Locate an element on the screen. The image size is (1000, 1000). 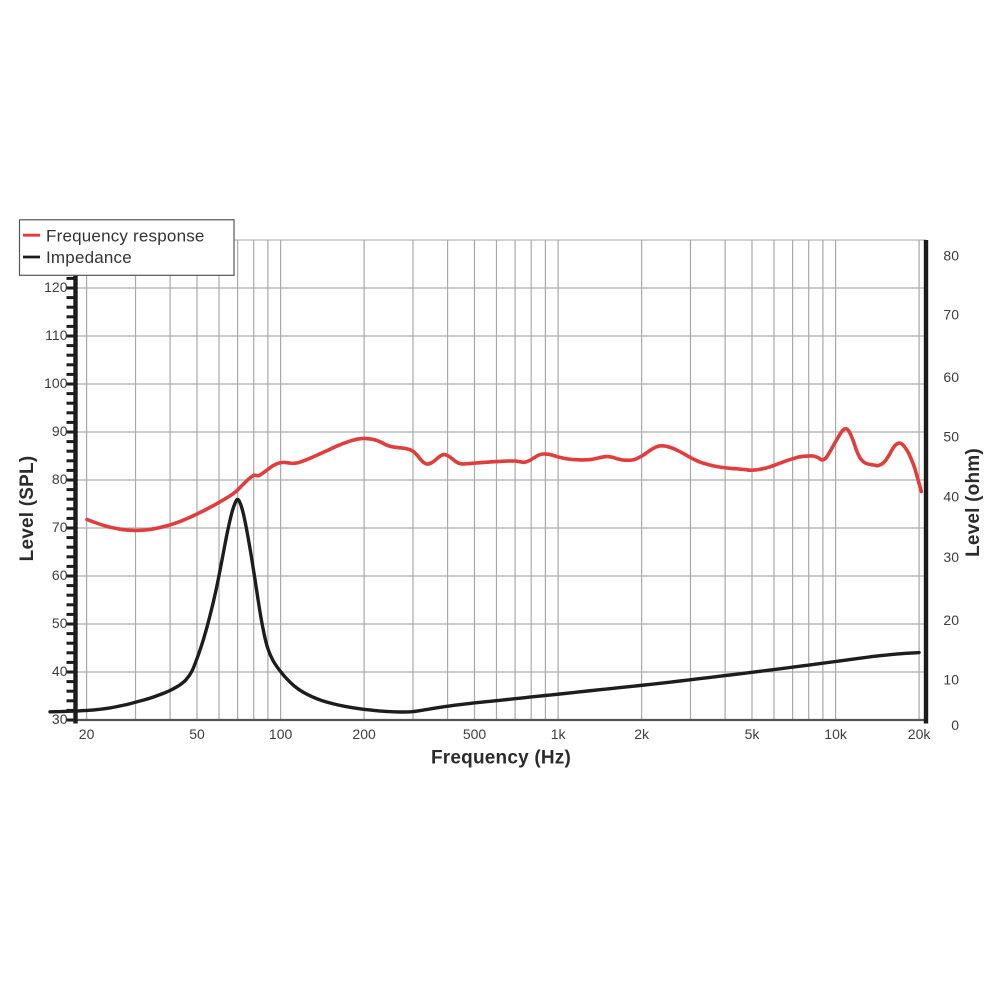
svg-text: 90 is located at coordinates (60, 431).